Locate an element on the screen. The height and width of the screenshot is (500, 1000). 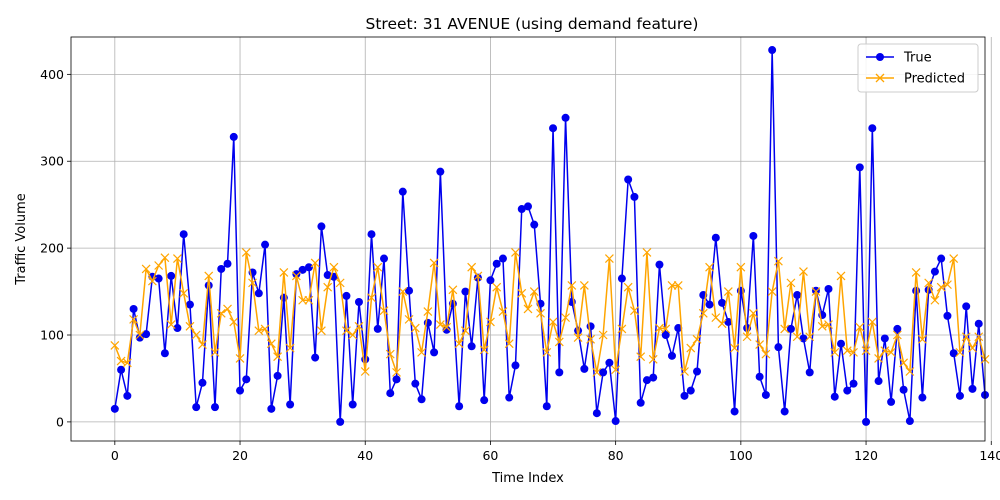
x-tick-label: 100 is located at coordinates (741, 455).